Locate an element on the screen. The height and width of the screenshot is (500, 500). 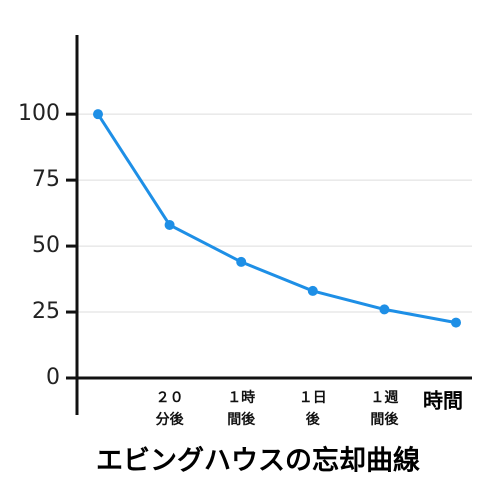
y-tick-label: 25 is located at coordinates (46, 311).